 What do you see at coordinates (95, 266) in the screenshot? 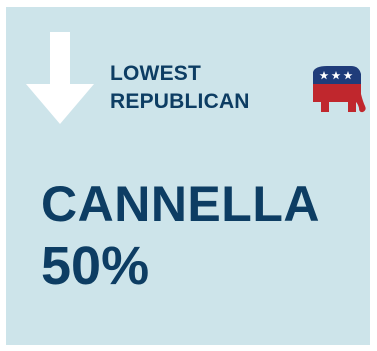
I see `vote-percentage: 50%` at bounding box center [95, 266].